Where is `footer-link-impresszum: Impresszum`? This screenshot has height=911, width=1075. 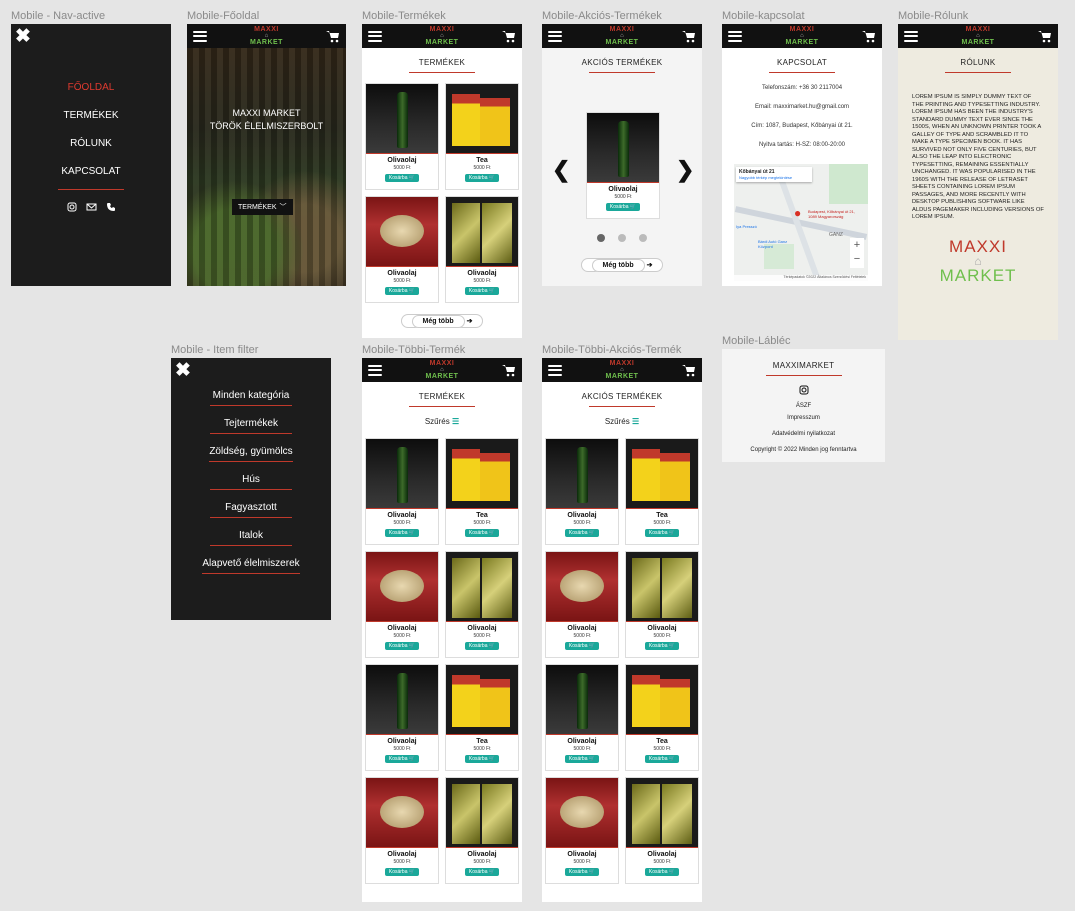 footer-link-impresszum: Impresszum is located at coordinates (803, 418).